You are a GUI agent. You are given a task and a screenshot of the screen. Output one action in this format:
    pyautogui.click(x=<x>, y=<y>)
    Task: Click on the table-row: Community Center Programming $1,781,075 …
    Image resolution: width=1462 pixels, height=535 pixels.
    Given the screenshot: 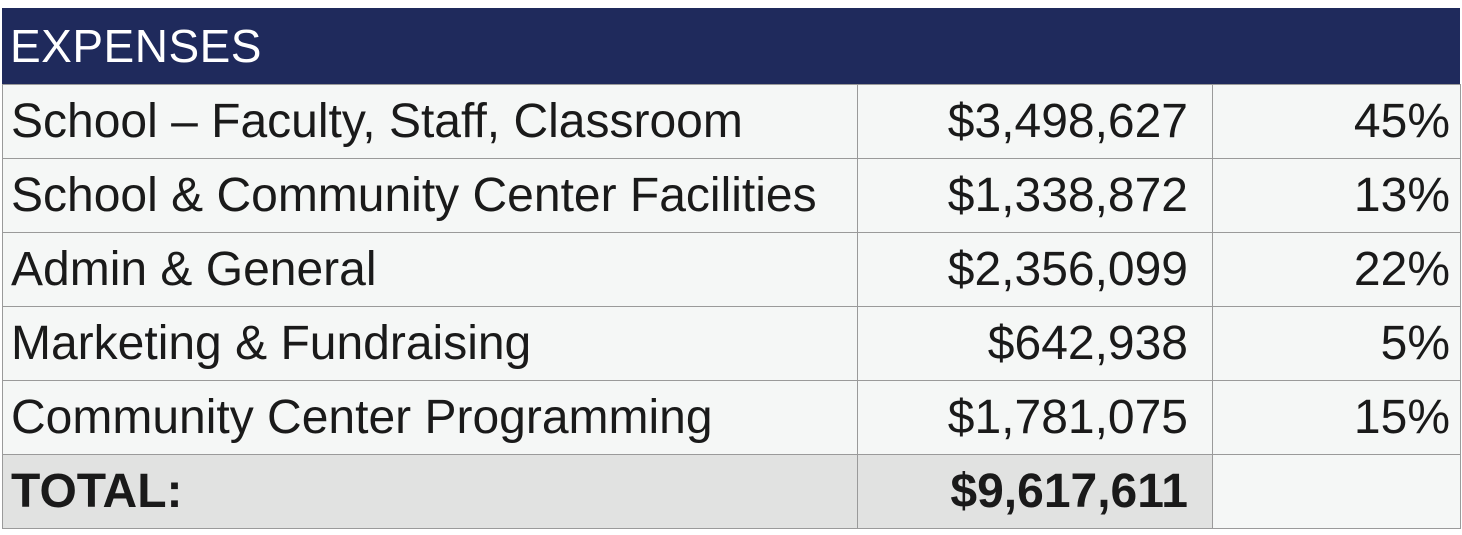 What is the action you would take?
    pyautogui.click(x=731, y=417)
    